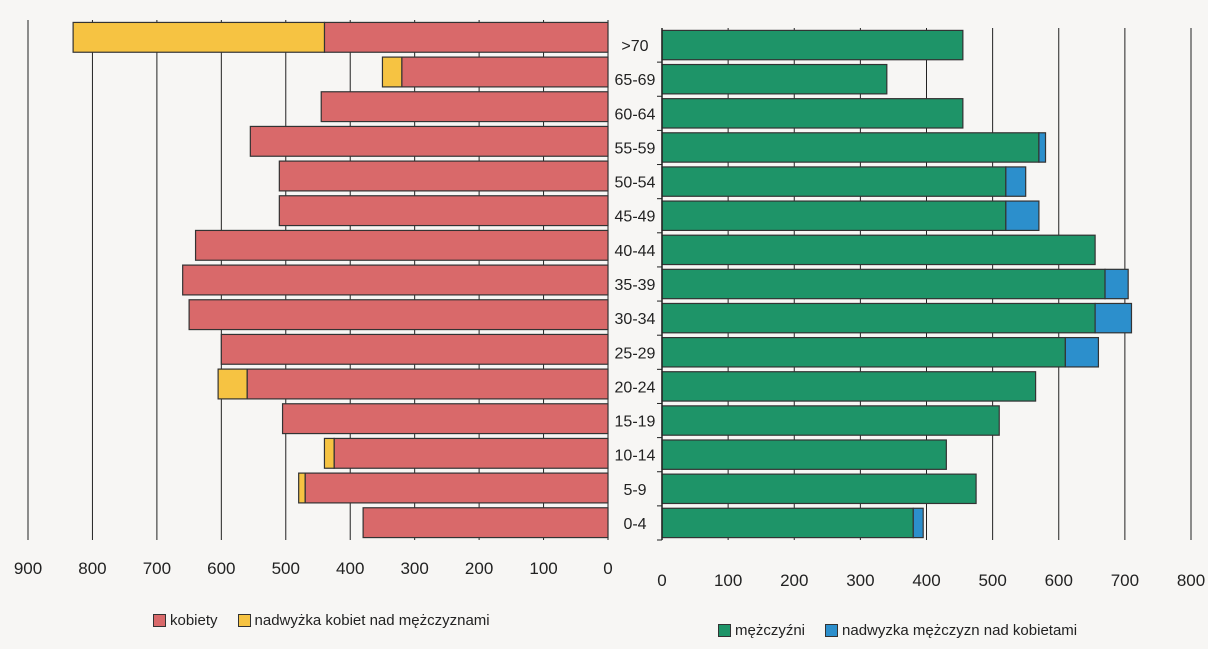 This screenshot has width=1208, height=649. Describe the element at coordinates (635, 387) in the screenshot. I see `category-label: 20-24` at that location.